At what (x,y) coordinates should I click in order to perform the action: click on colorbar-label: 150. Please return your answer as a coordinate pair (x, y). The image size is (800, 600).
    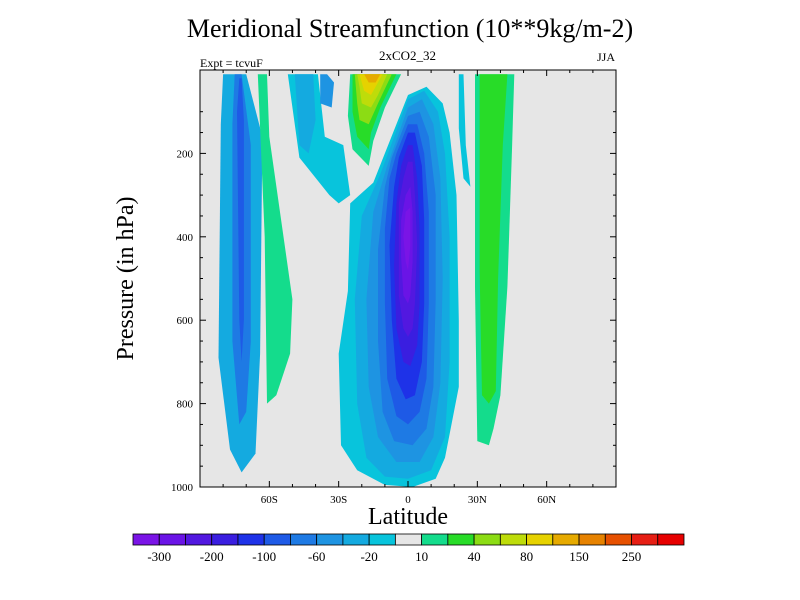
    Looking at the image, I should click on (579, 556).